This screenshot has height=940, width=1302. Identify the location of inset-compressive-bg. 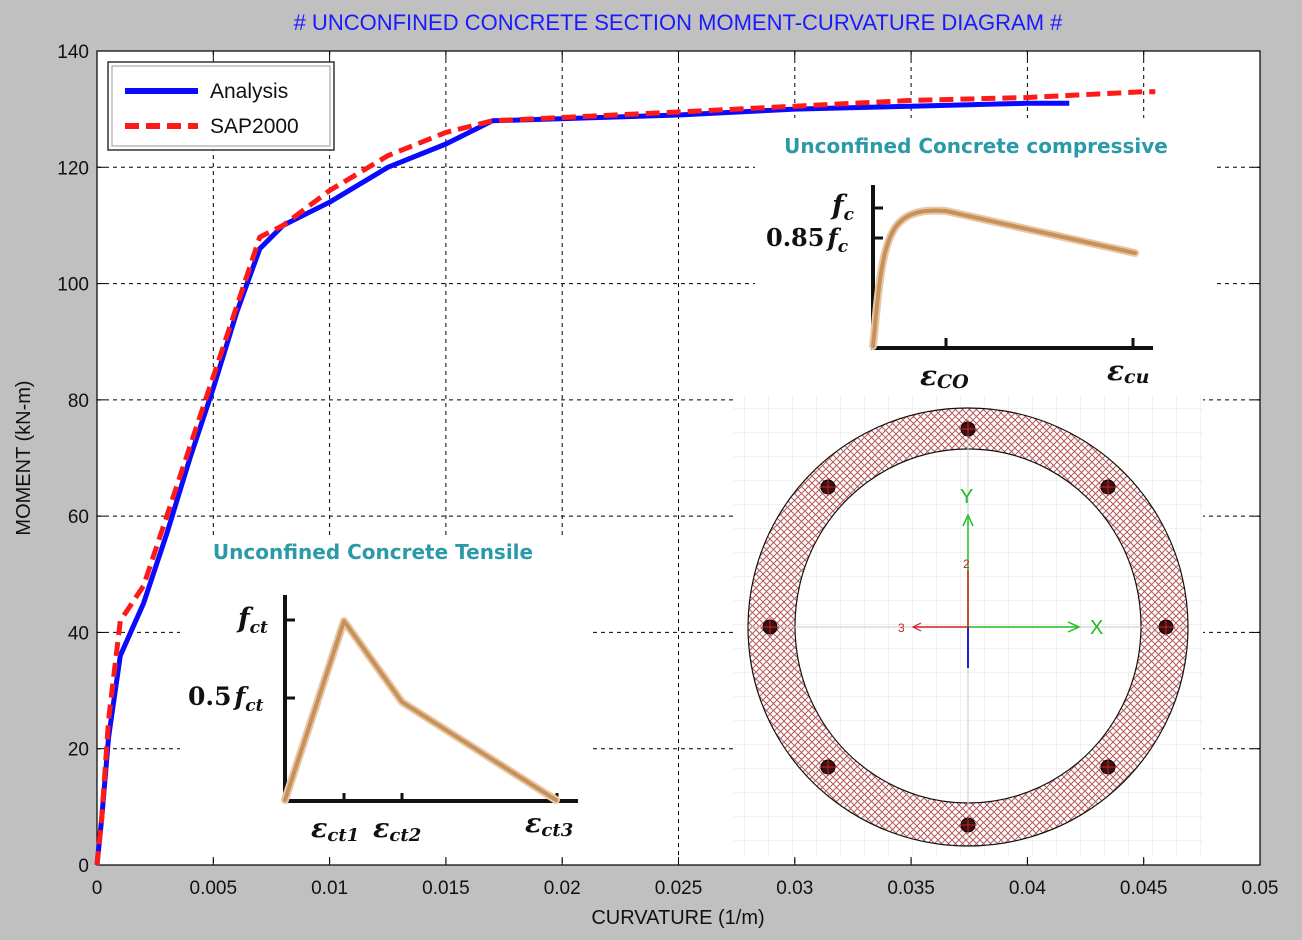
(985, 255).